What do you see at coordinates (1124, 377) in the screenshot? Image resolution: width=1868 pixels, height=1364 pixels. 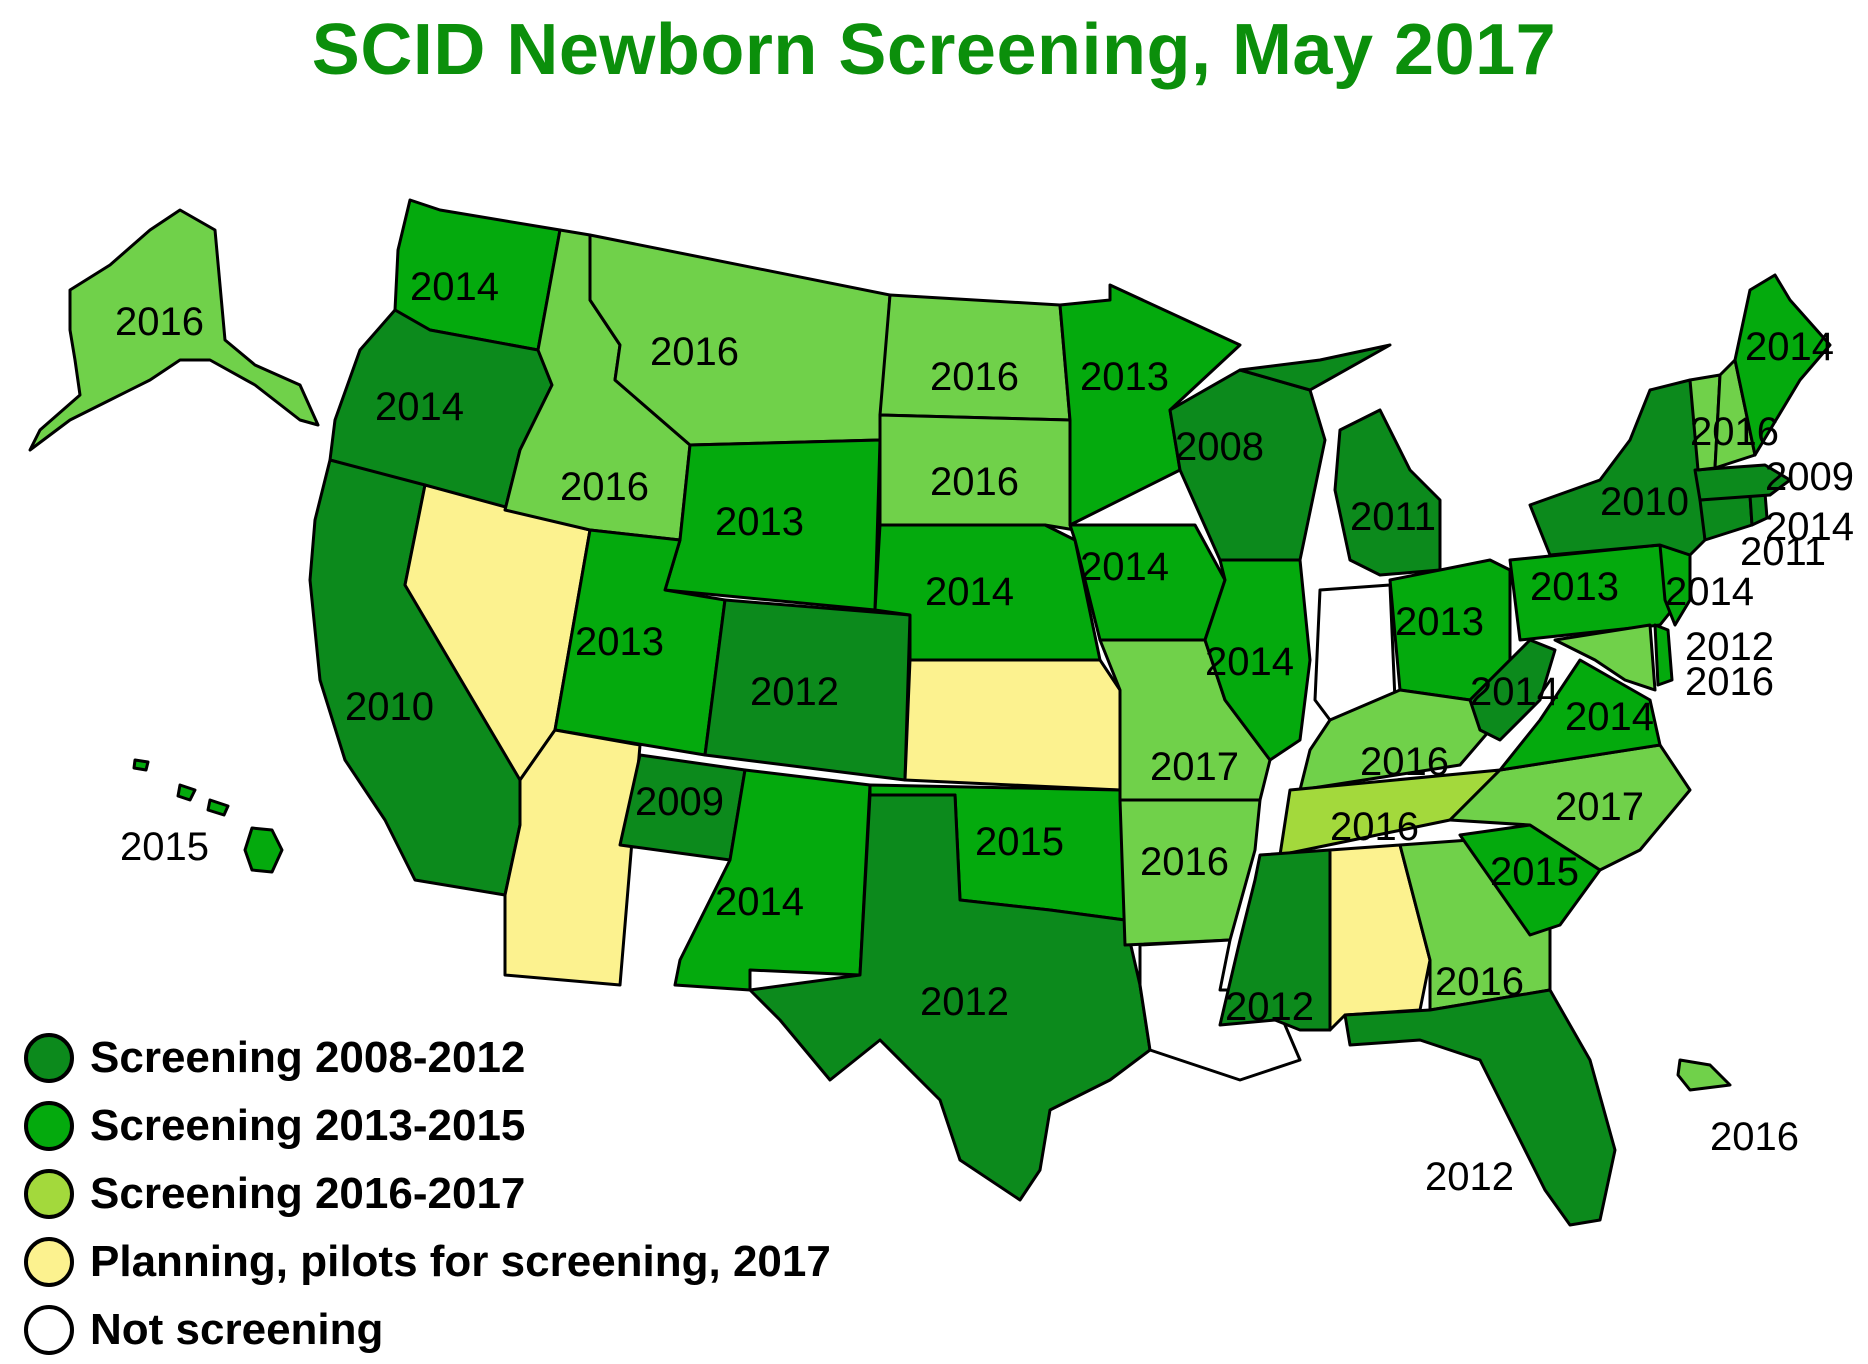 I see `label-mn: 2013` at bounding box center [1124, 377].